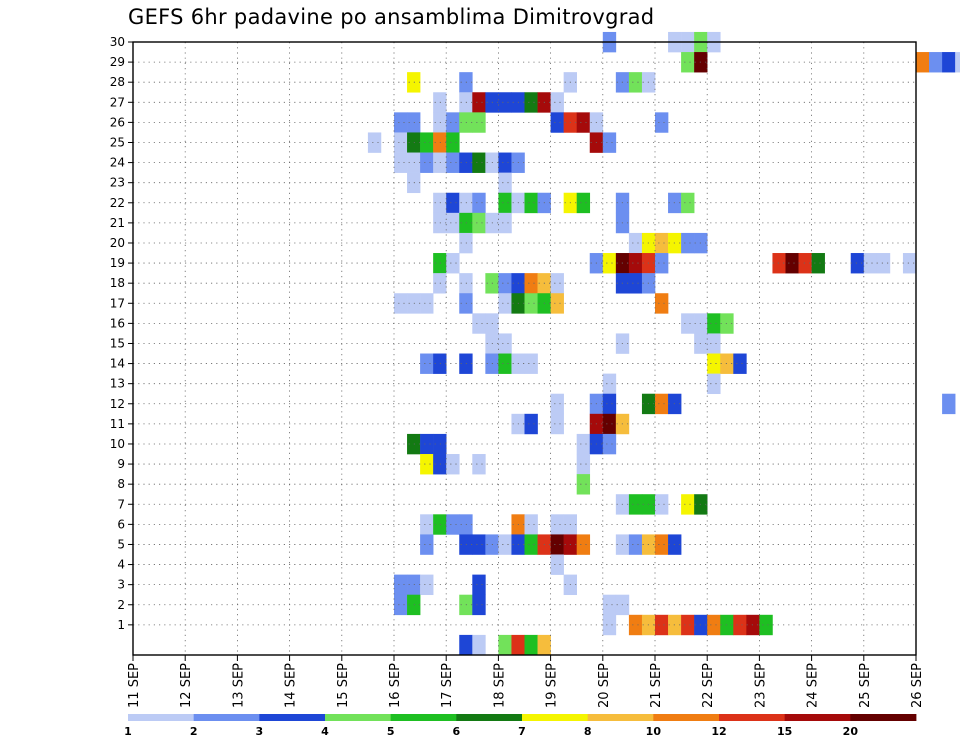 This screenshot has width=960, height=742. What do you see at coordinates (117, 223) in the screenshot?
I see `y-tick-label: 21` at bounding box center [117, 223].